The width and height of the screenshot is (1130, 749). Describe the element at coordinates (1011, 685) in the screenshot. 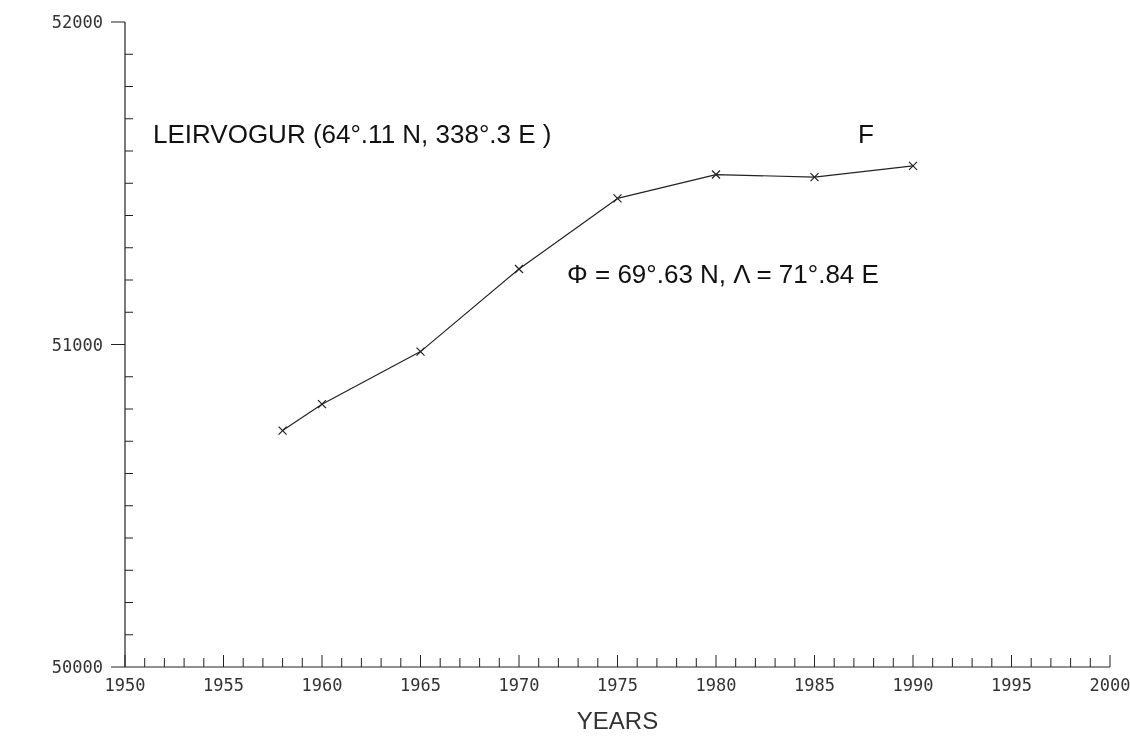

I see `x-tick-label: 1995` at that location.